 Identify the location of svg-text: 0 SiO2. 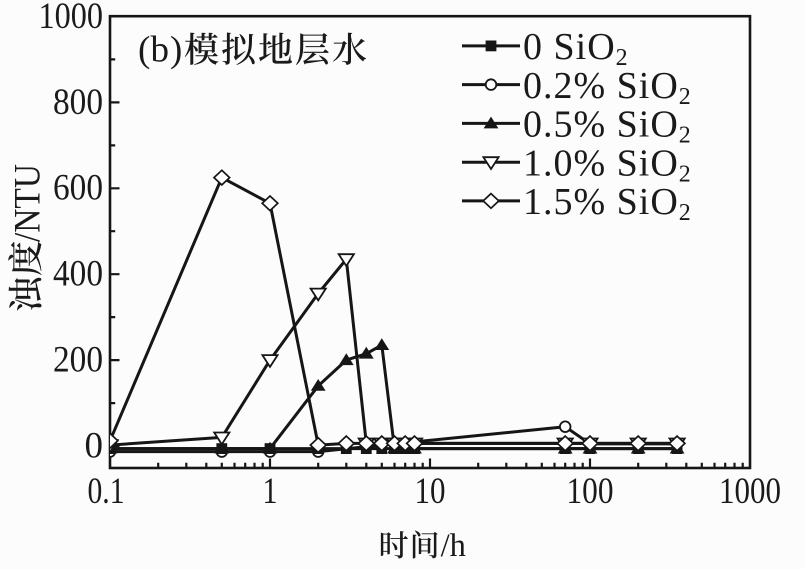
(576, 48).